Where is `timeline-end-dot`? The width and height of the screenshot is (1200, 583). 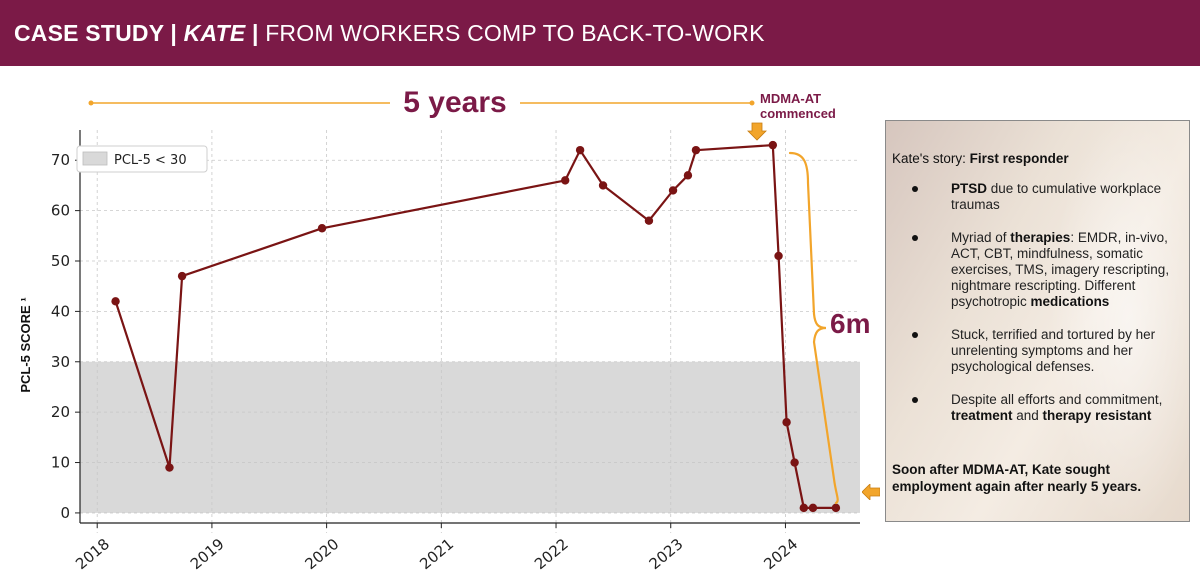 timeline-end-dot is located at coordinates (752, 103).